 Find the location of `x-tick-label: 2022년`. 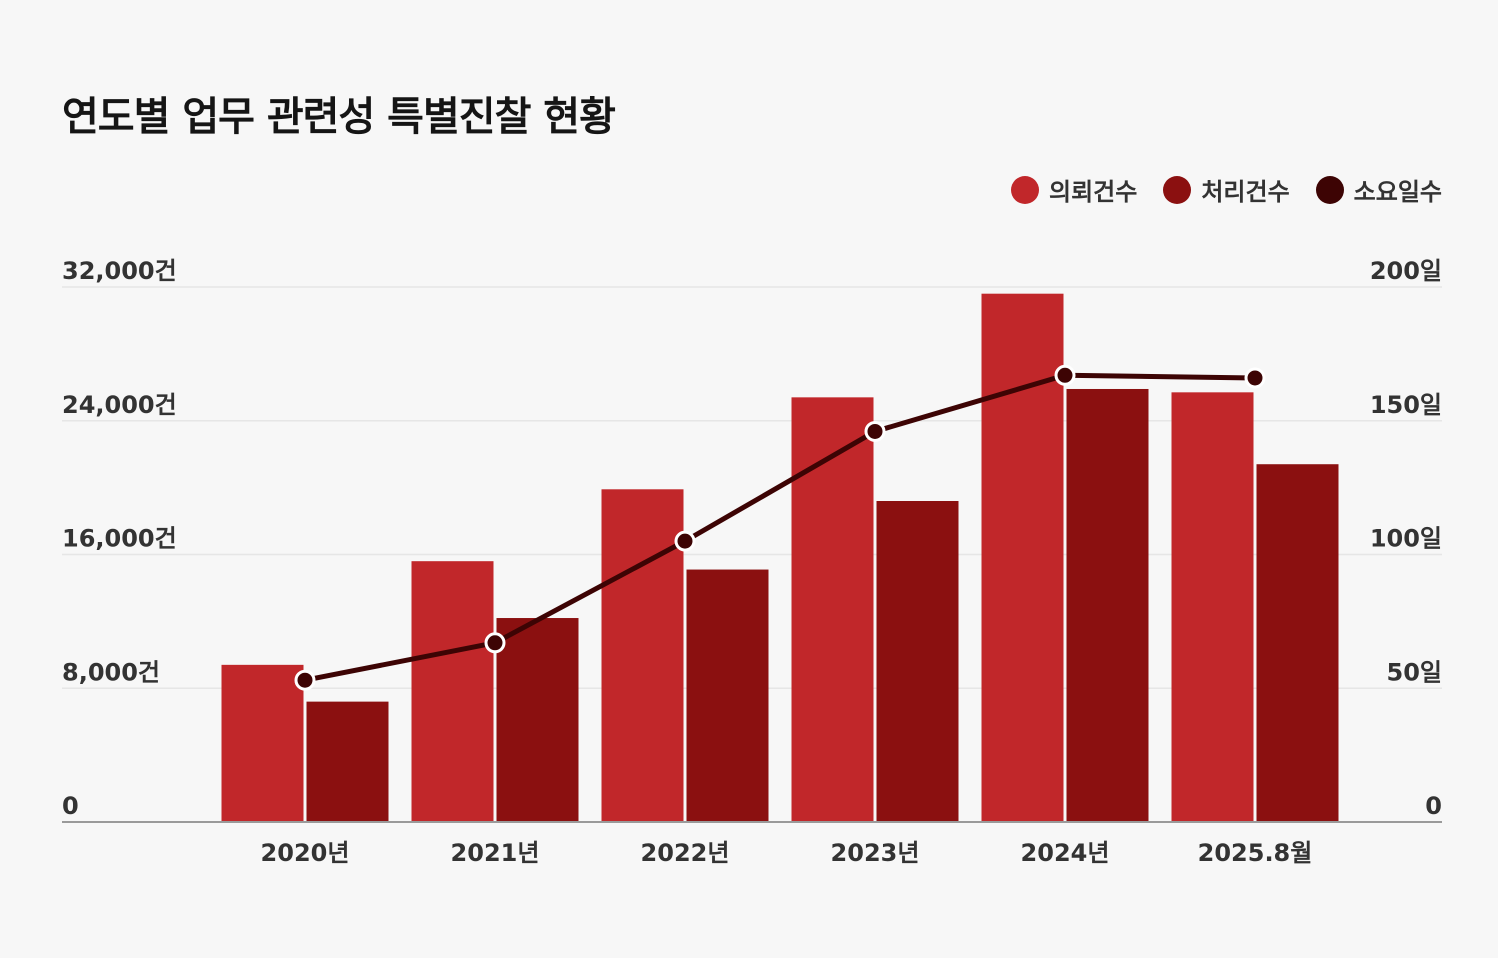

x-tick-label: 2022년 is located at coordinates (685, 853).